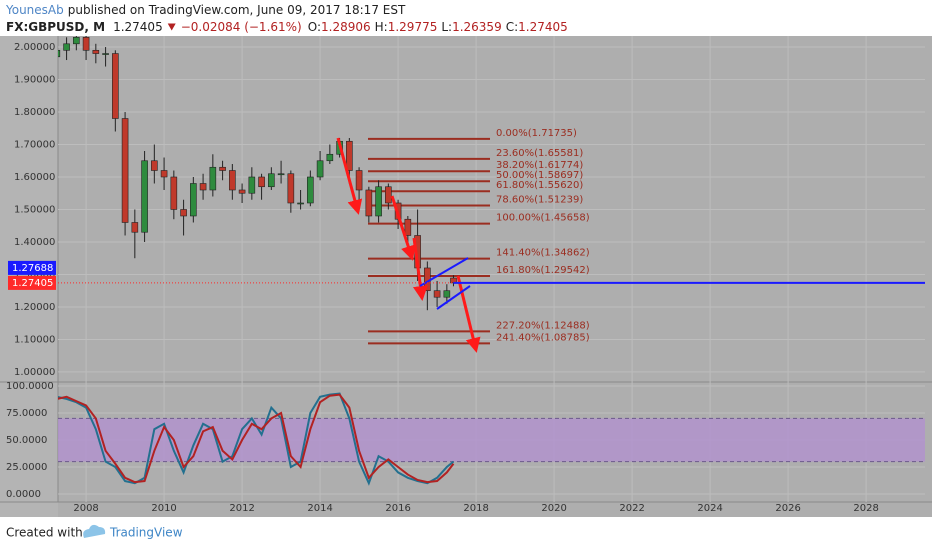  Describe the element at coordinates (512, 27) in the screenshot. I see `quote-label: C:` at that location.